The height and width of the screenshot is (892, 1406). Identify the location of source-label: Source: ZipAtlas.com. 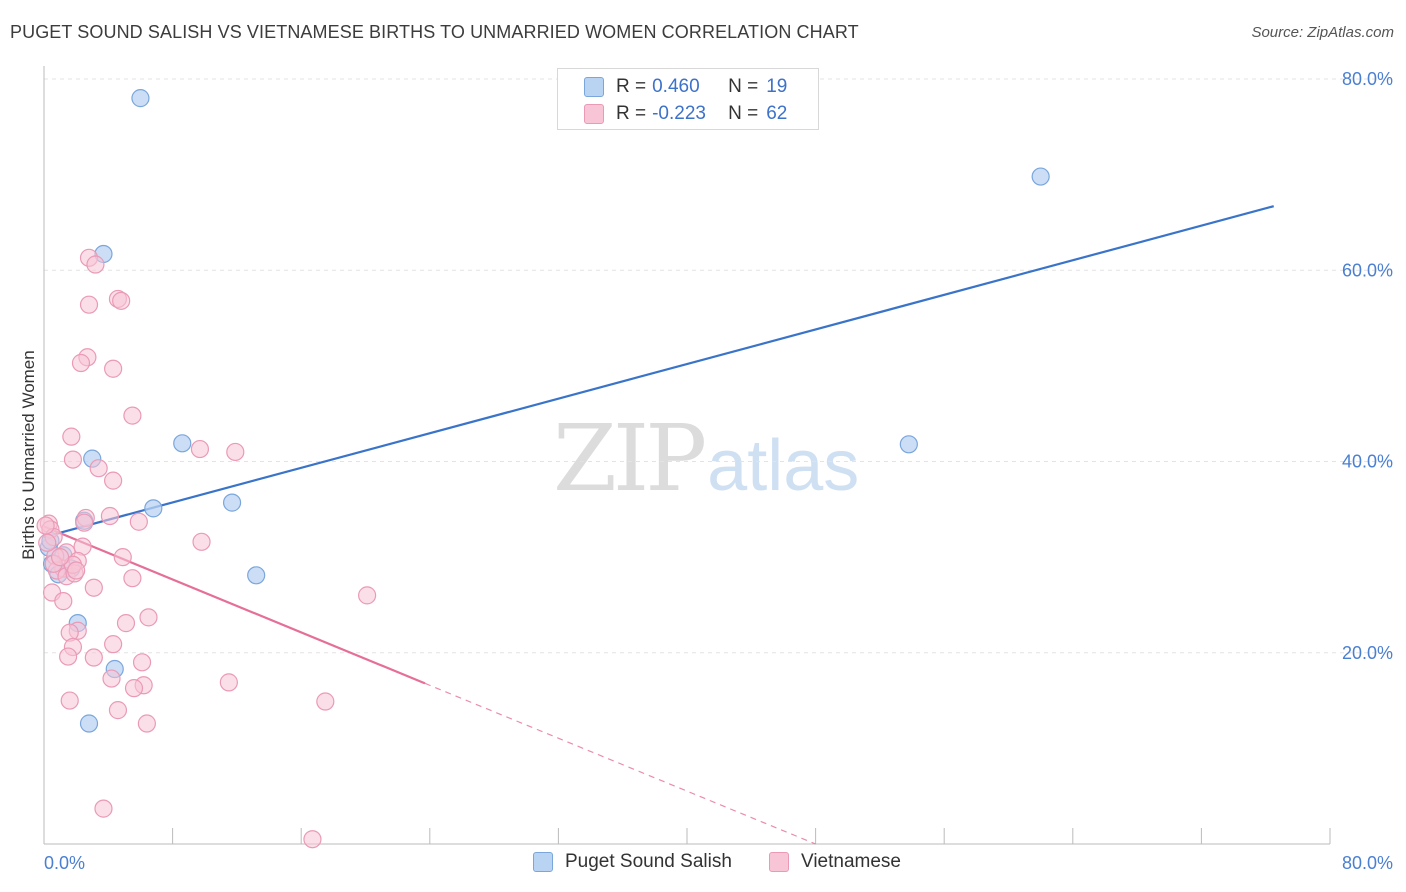
(1322, 32).